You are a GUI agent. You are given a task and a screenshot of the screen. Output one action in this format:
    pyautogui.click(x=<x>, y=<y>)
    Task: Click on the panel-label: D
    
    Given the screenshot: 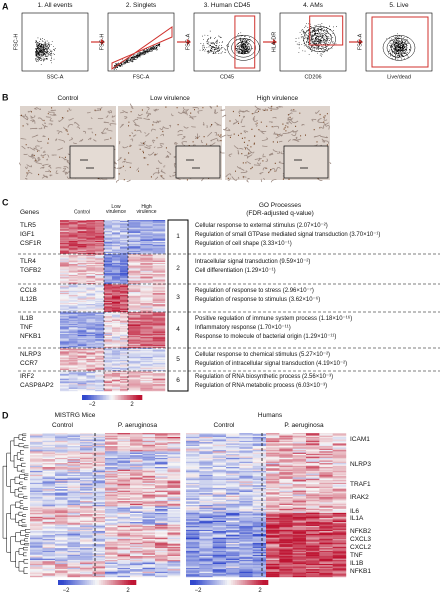 What is the action you would take?
    pyautogui.click(x=5, y=415)
    